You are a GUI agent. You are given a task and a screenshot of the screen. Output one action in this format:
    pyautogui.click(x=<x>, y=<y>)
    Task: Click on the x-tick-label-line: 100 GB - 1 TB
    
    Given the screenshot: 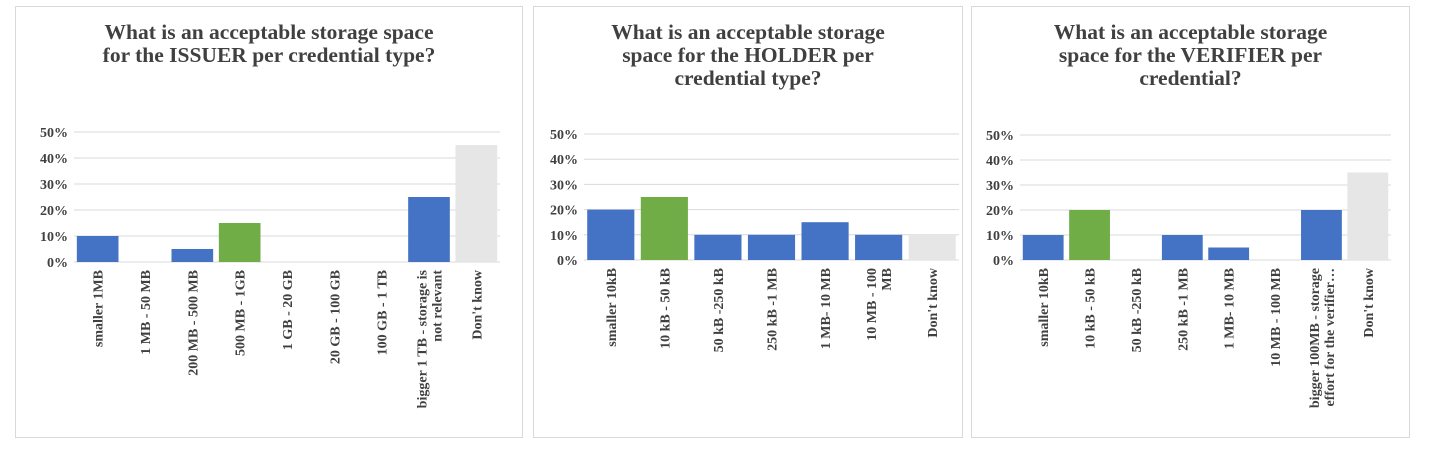 What is the action you would take?
    pyautogui.click(x=383, y=312)
    